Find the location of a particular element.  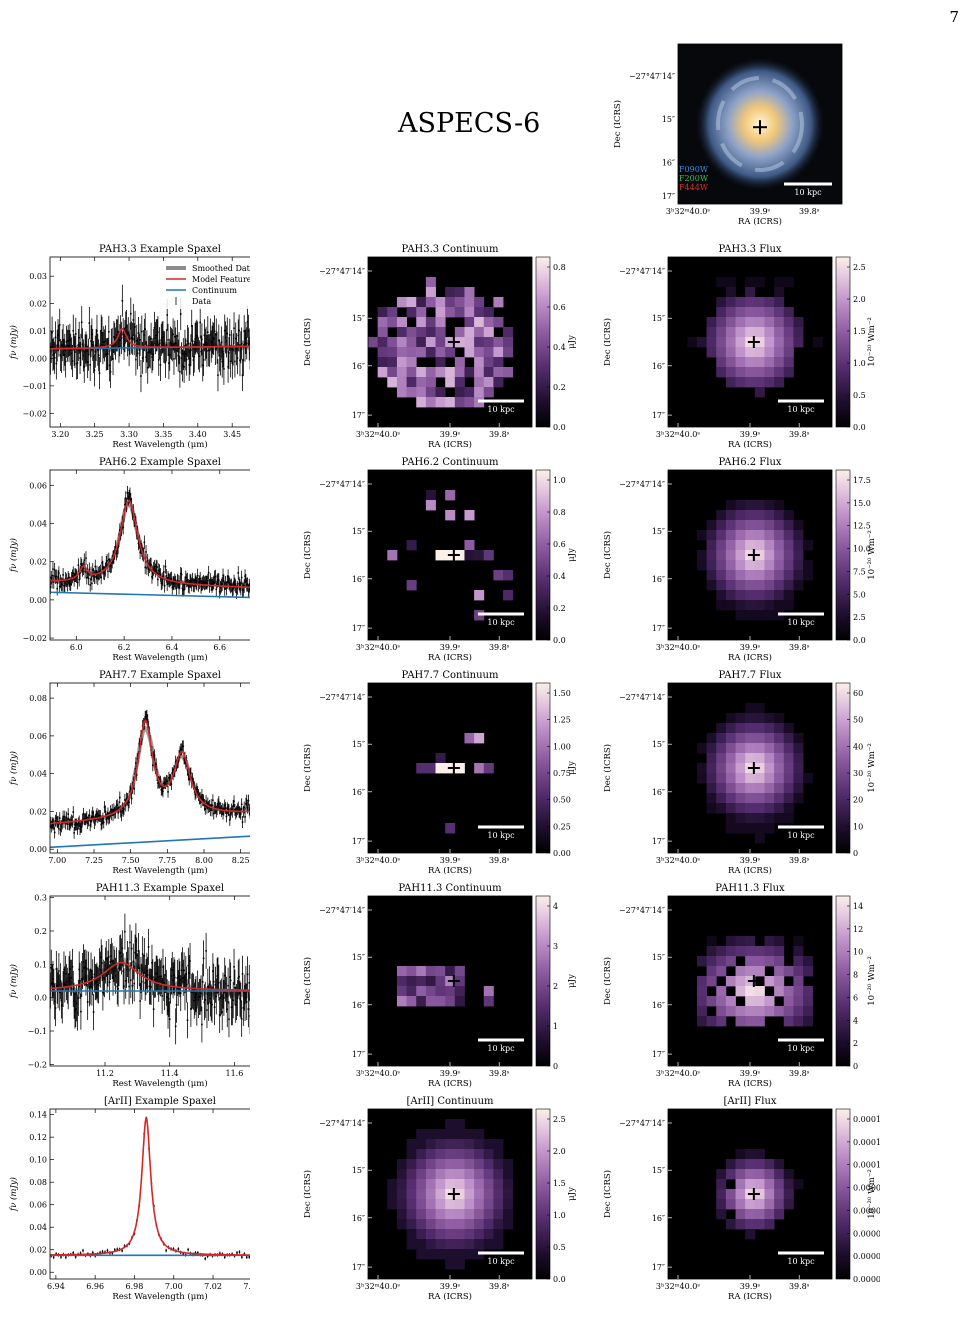

y-axis-label: Dec (ICRS) is located at coordinates (607, 342).